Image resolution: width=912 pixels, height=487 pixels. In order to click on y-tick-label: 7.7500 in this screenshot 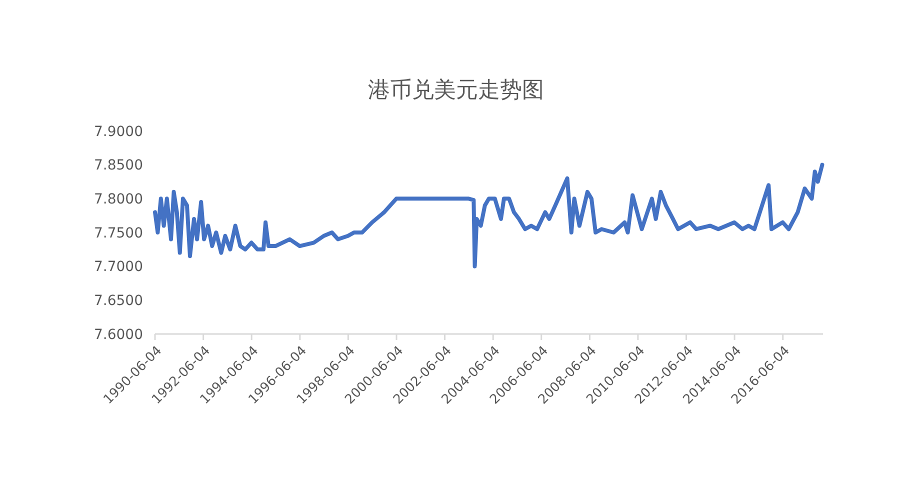, I will do `click(118, 233)`.